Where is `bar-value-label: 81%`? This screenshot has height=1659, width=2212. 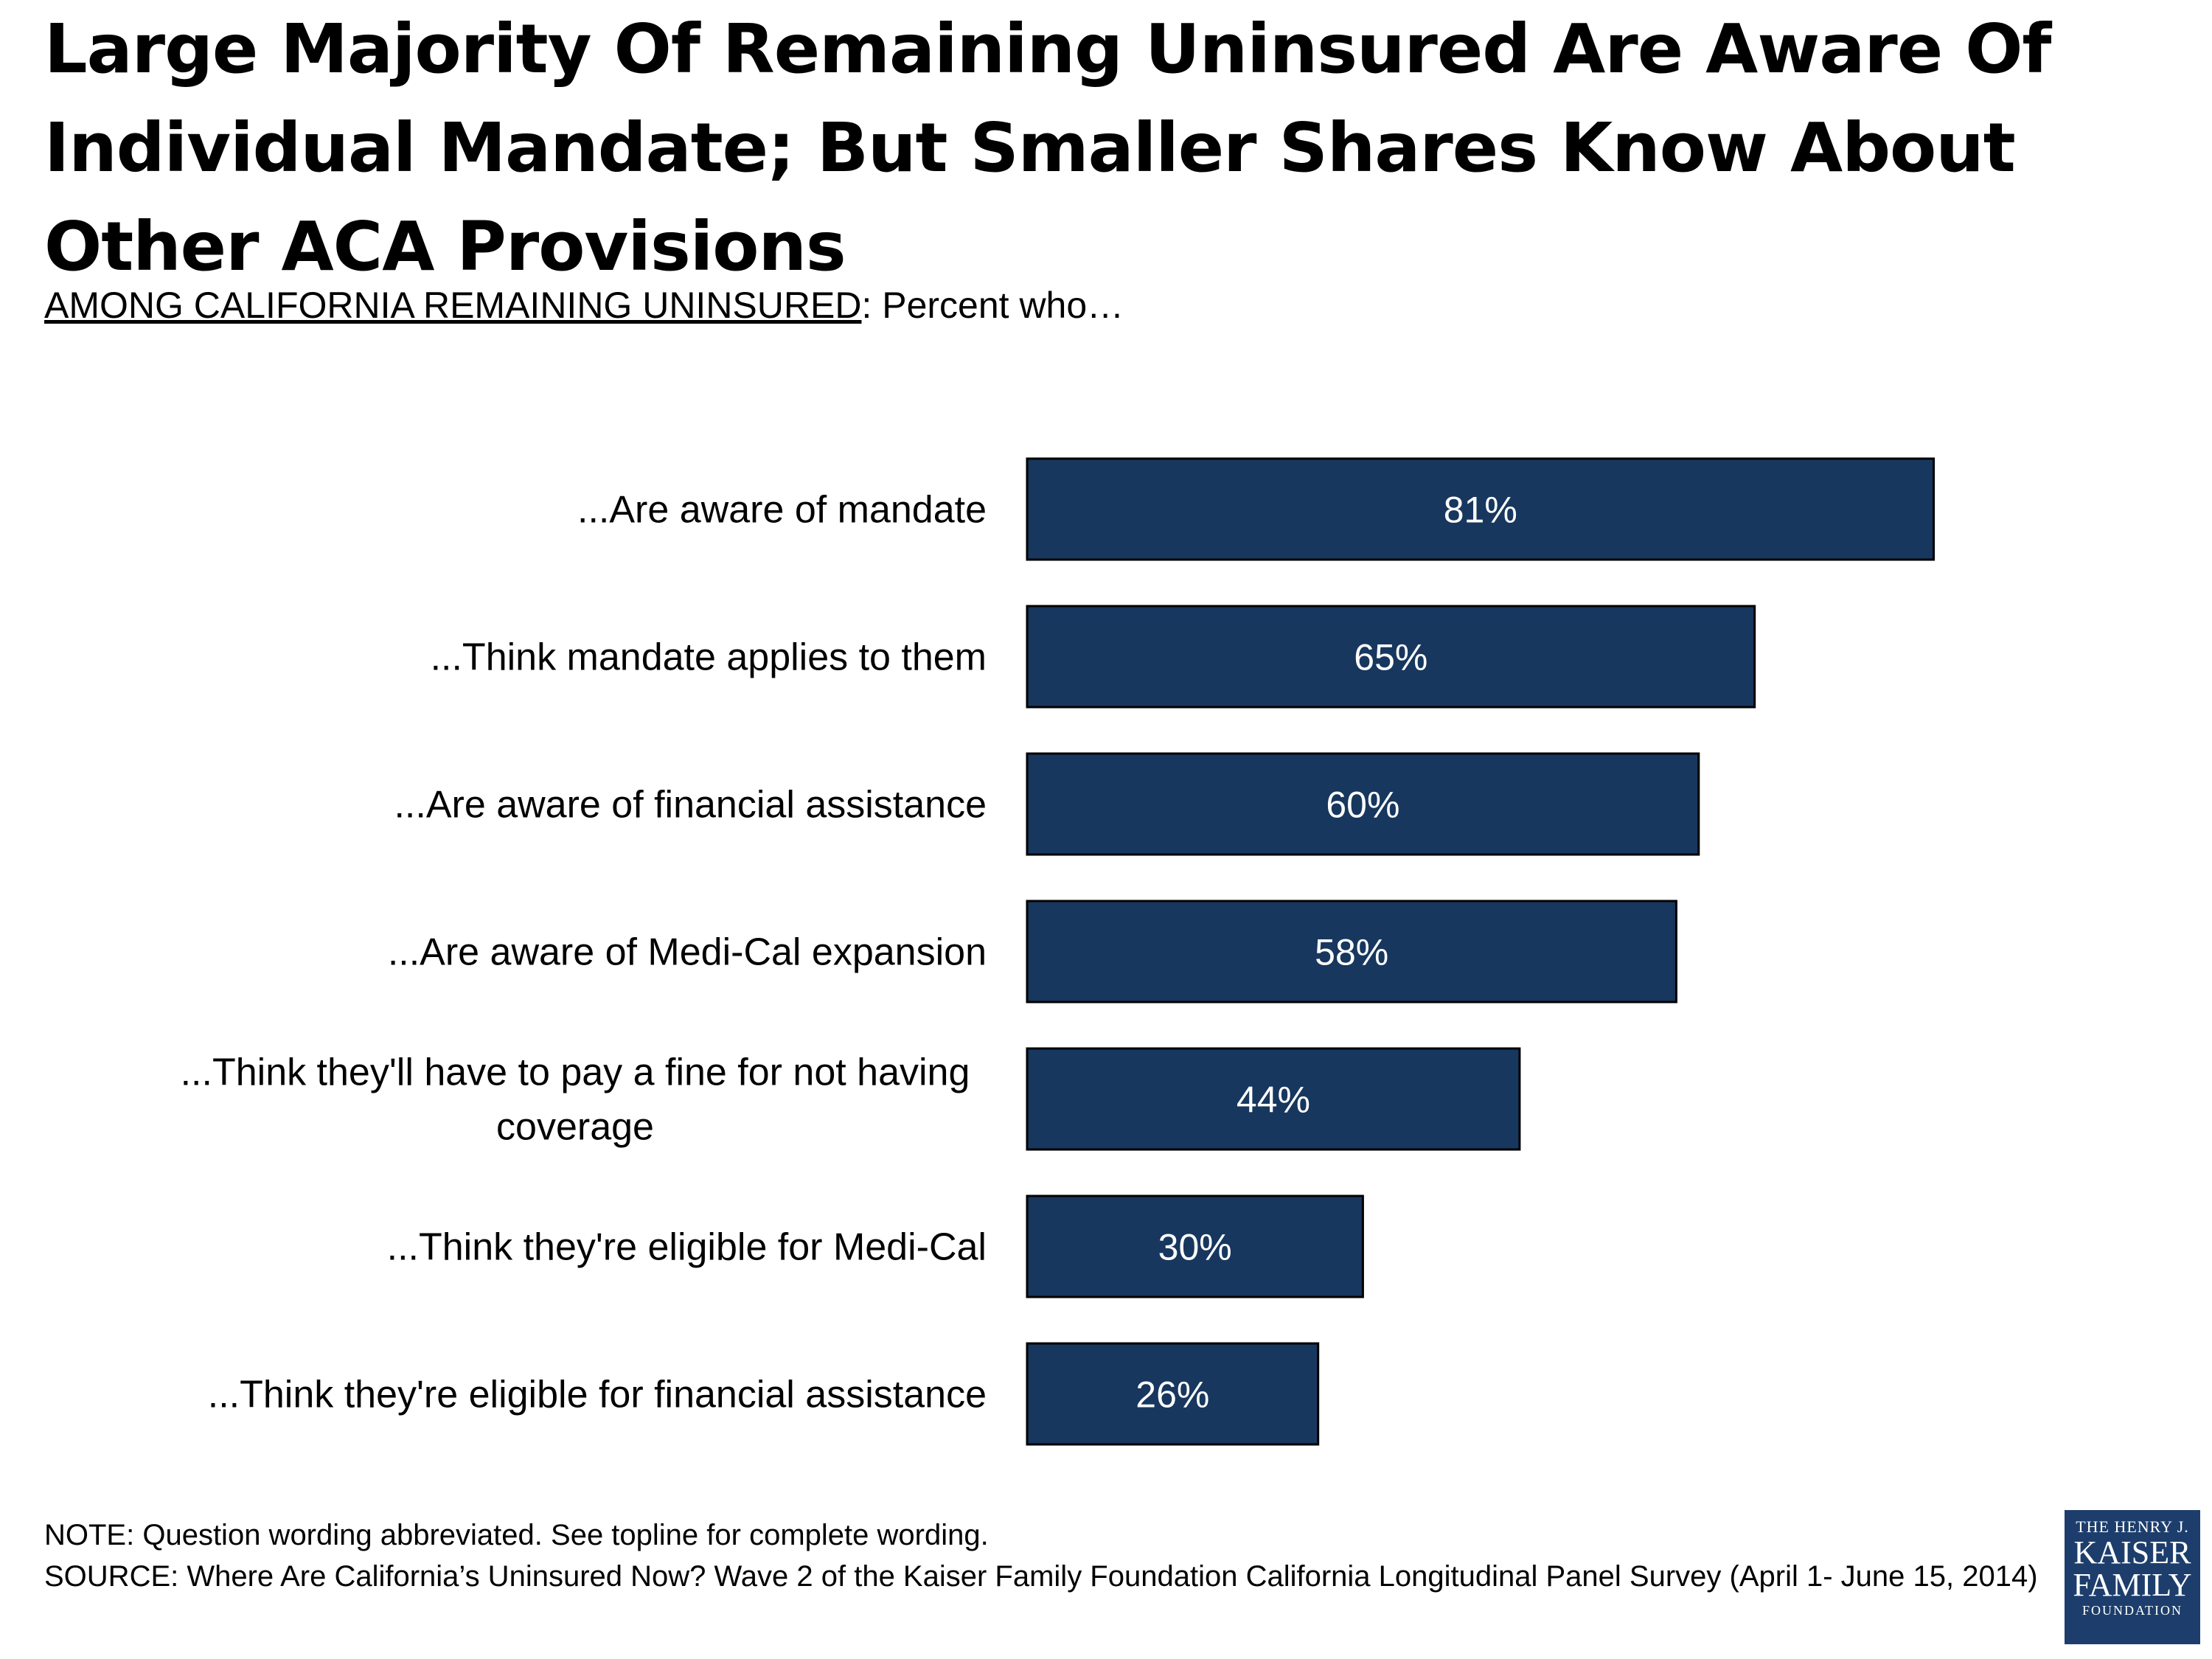 bar-value-label: 81% is located at coordinates (1480, 510).